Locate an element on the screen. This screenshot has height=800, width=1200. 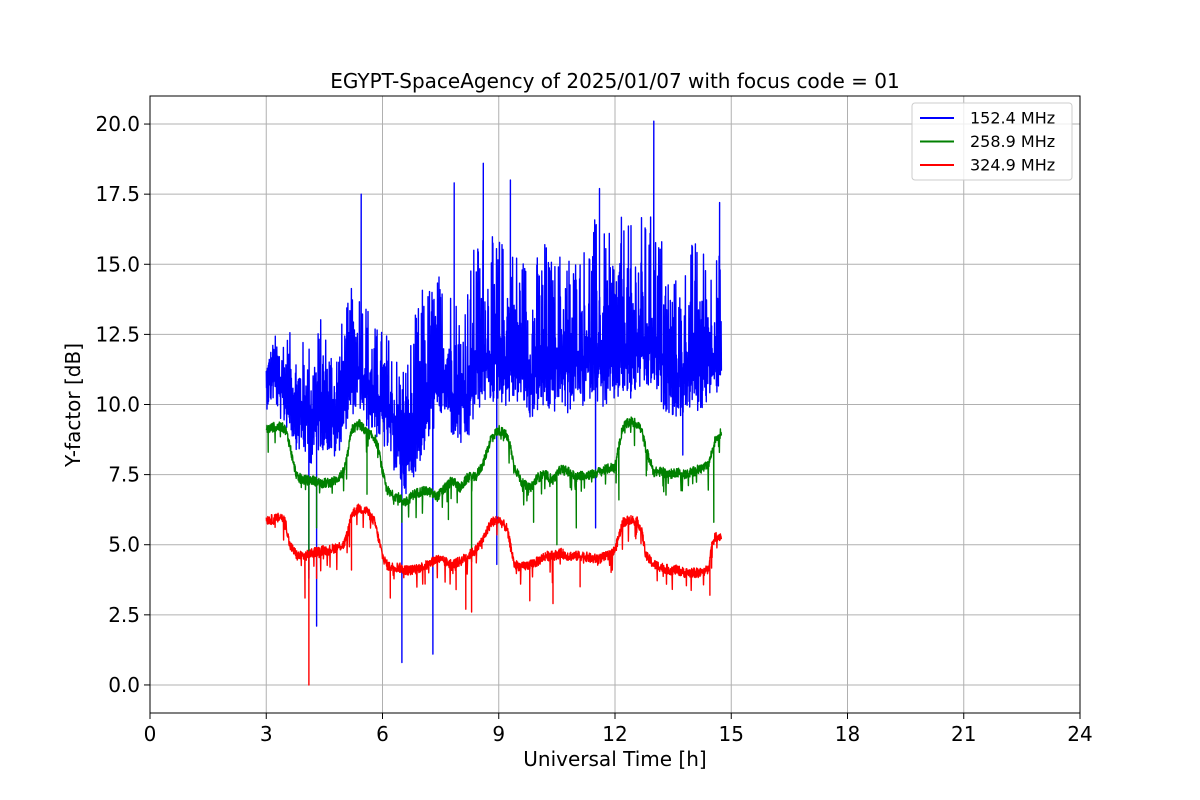
y-tick-label: 10.0 is located at coordinates (117, 405).